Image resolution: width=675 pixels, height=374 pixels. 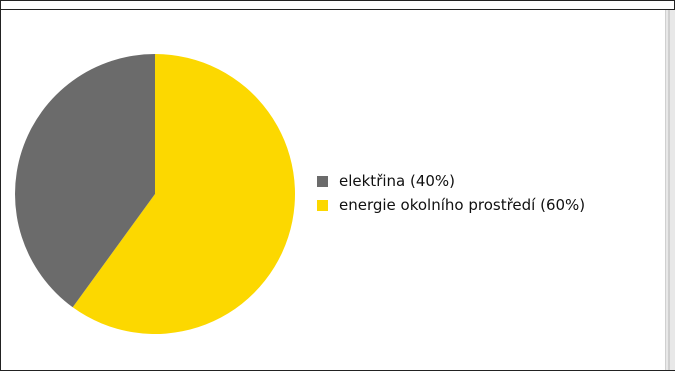 I want to click on top-bar, so click(x=337, y=5).